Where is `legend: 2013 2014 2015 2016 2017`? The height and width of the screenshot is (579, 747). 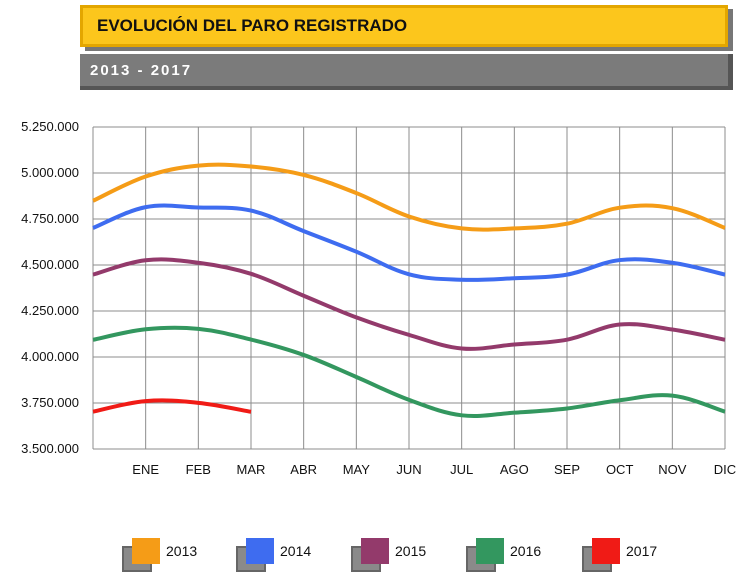 legend: 2013 2014 2015 2016 2017 is located at coordinates (373, 554).